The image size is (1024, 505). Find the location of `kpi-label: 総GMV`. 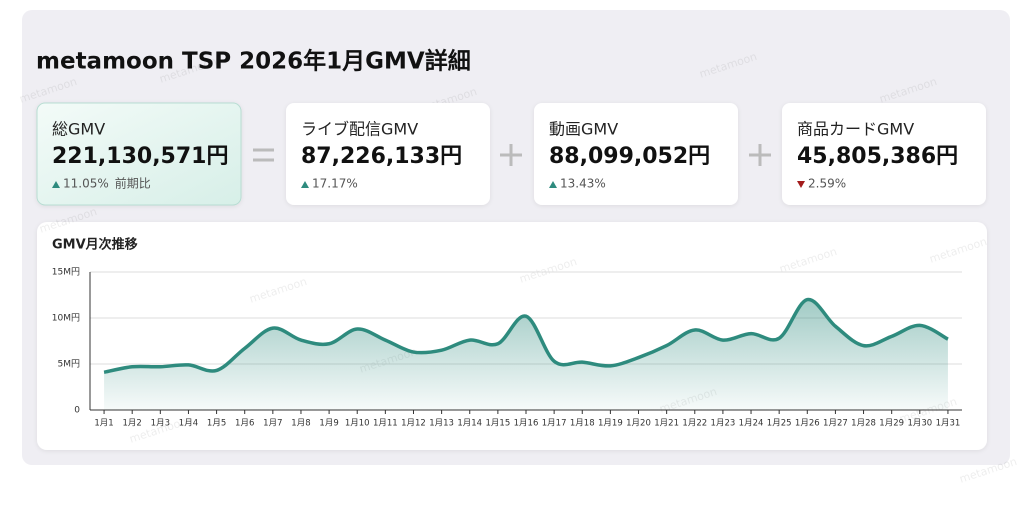

kpi-label: 総GMV is located at coordinates (78, 129).